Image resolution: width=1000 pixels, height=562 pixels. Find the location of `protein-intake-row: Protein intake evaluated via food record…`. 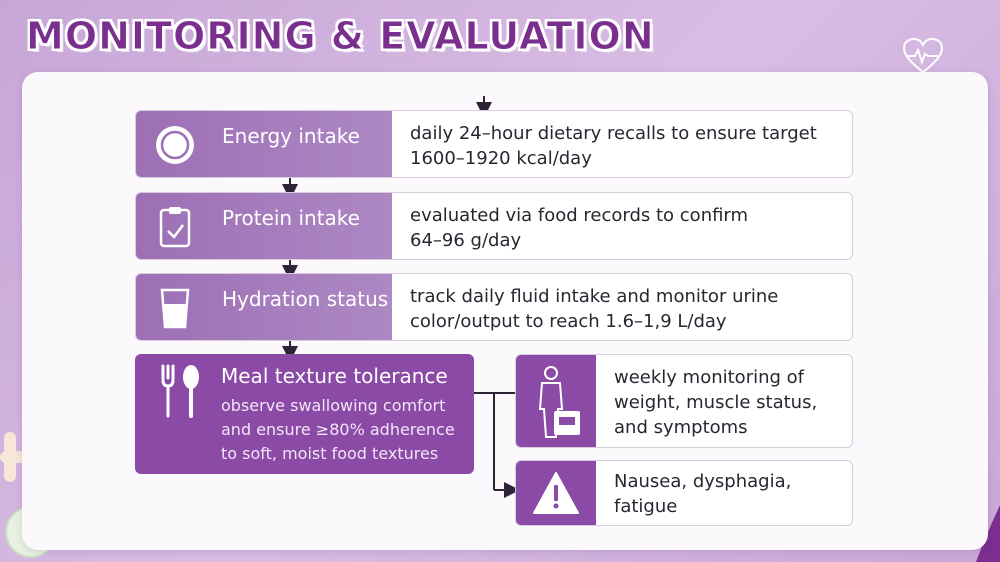

protein-intake-row: Protein intake evaluated via food record… is located at coordinates (494, 226).